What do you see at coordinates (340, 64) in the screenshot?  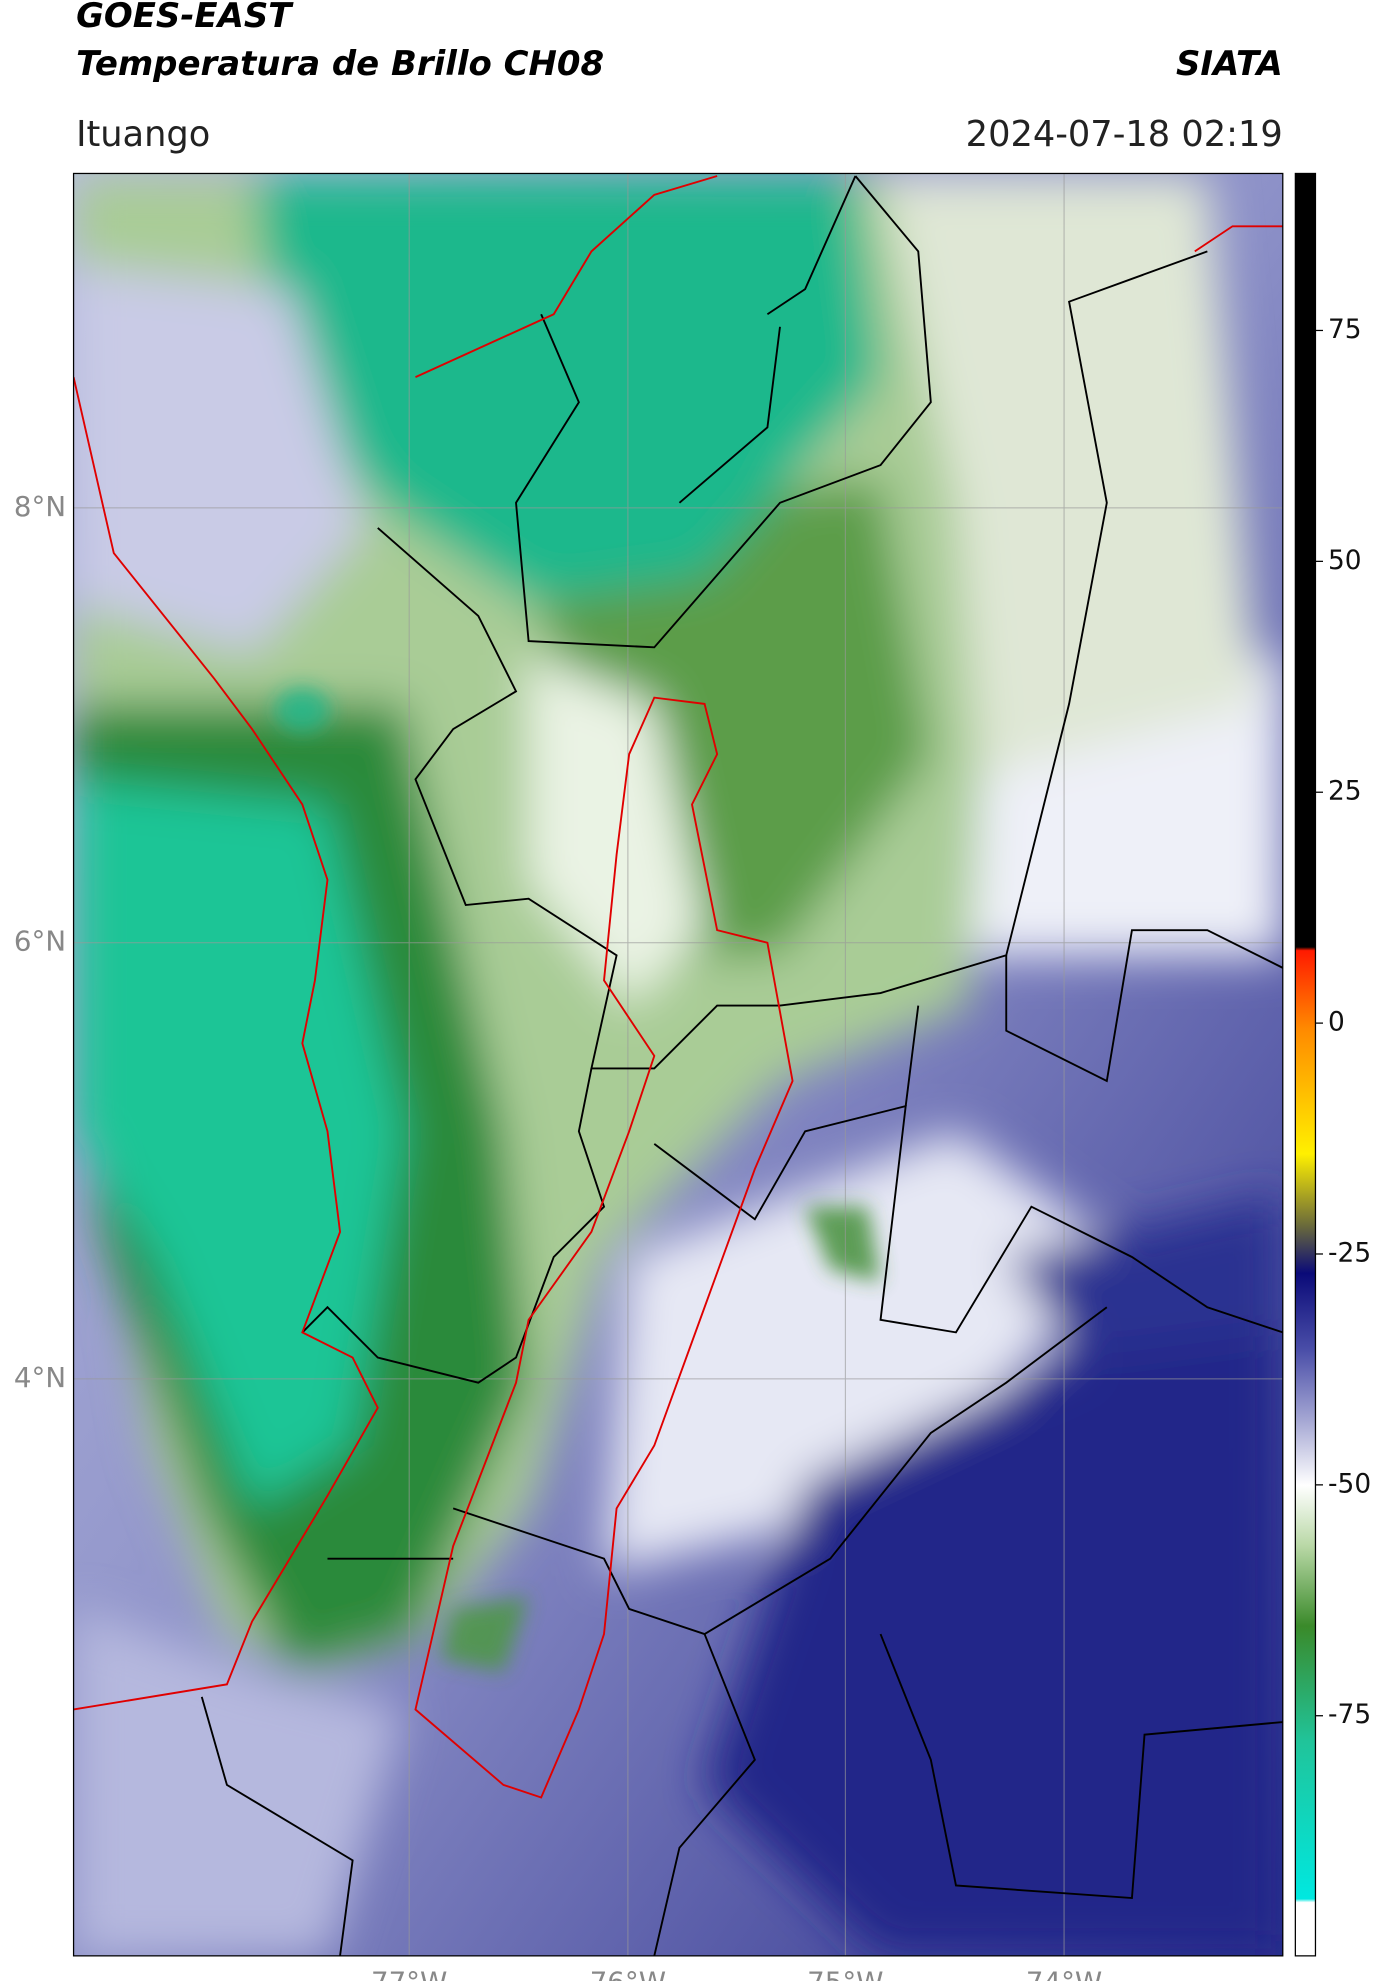 I see `subtitle: Temperatura de Brillo CH08` at bounding box center [340, 64].